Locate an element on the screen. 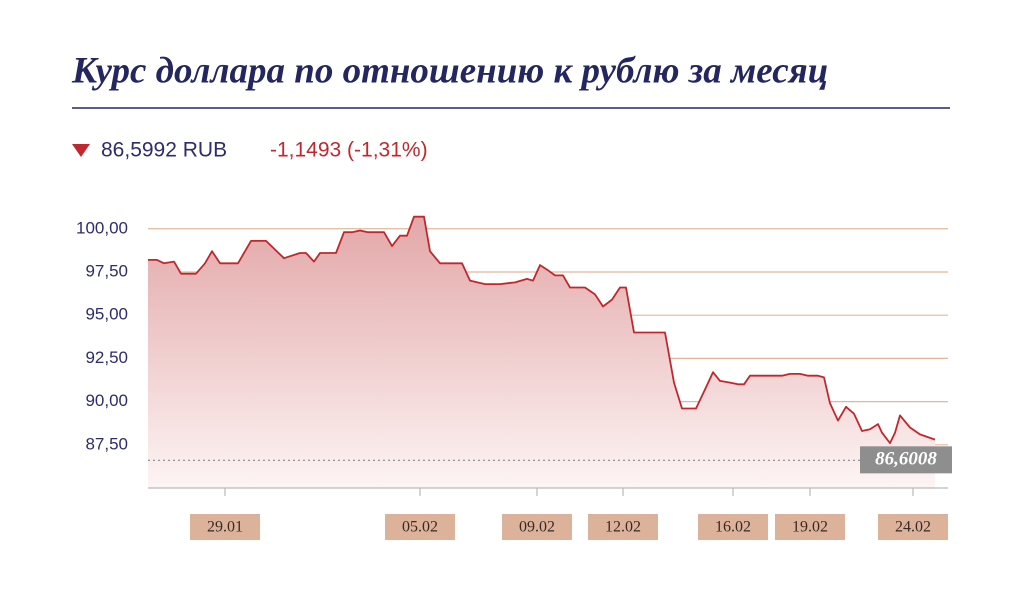  x-tick-label: 09.02 is located at coordinates (537, 527).